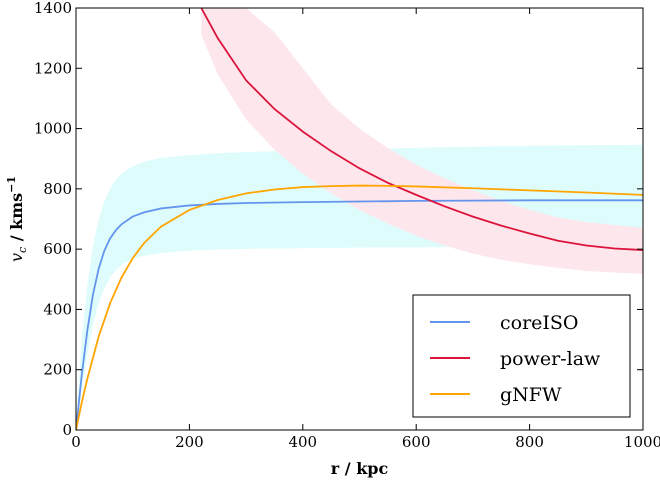 The width and height of the screenshot is (660, 482). What do you see at coordinates (11, 184) in the screenshot?
I see `y-axis-label-sup: −1` at bounding box center [11, 184].